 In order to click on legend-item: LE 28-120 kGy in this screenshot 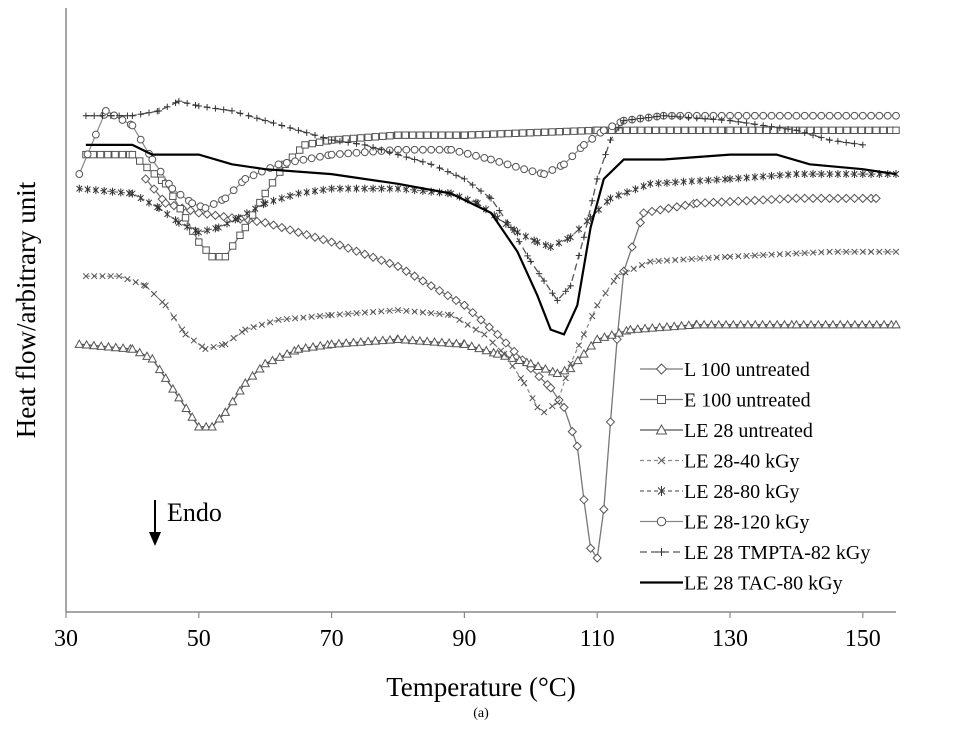, I will do `click(725, 523)`.